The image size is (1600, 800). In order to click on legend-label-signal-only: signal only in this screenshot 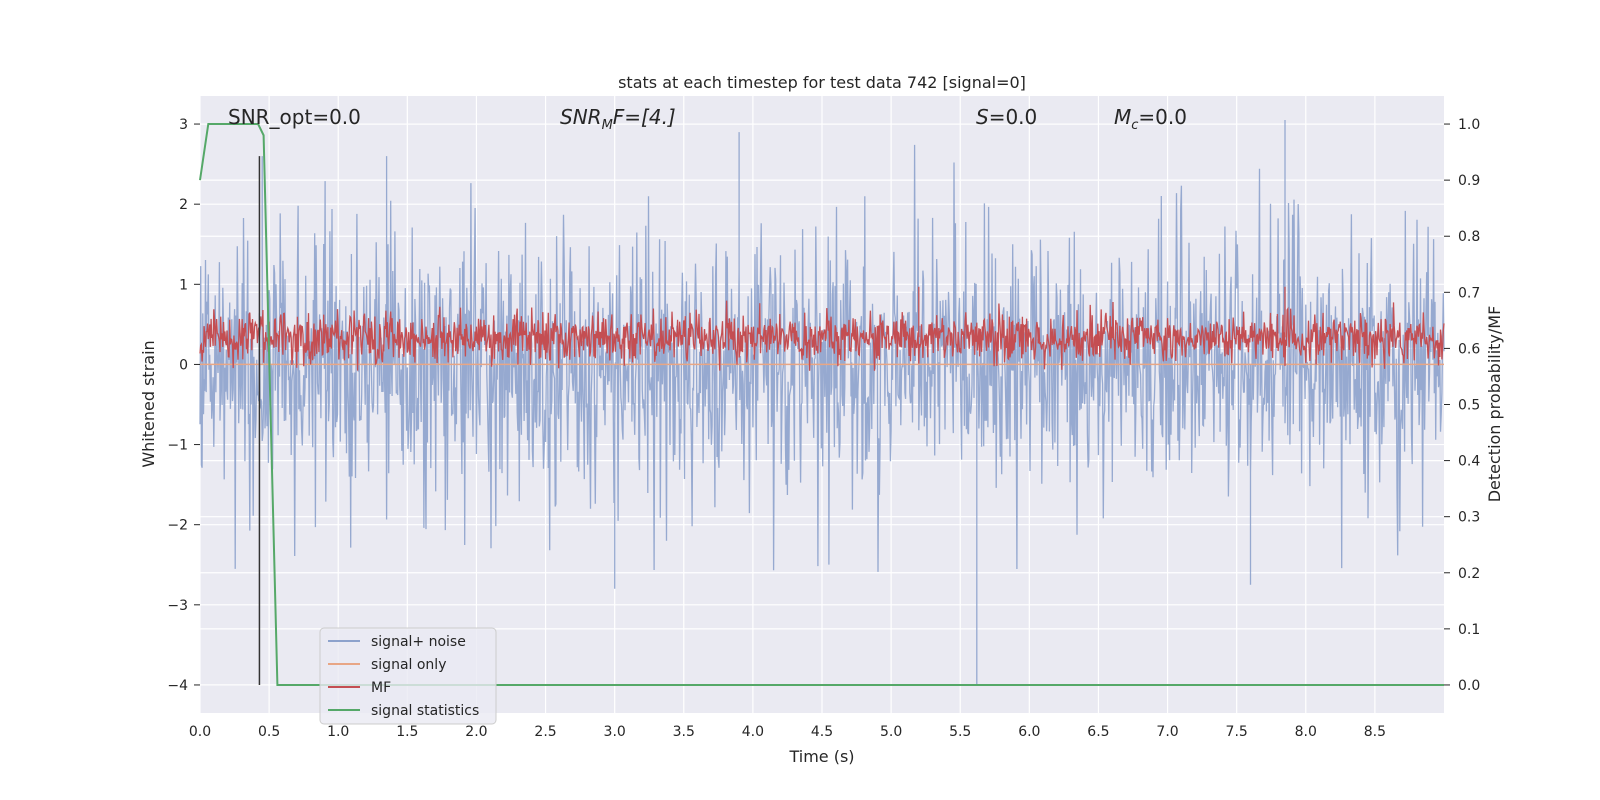, I will do `click(408, 665)`.